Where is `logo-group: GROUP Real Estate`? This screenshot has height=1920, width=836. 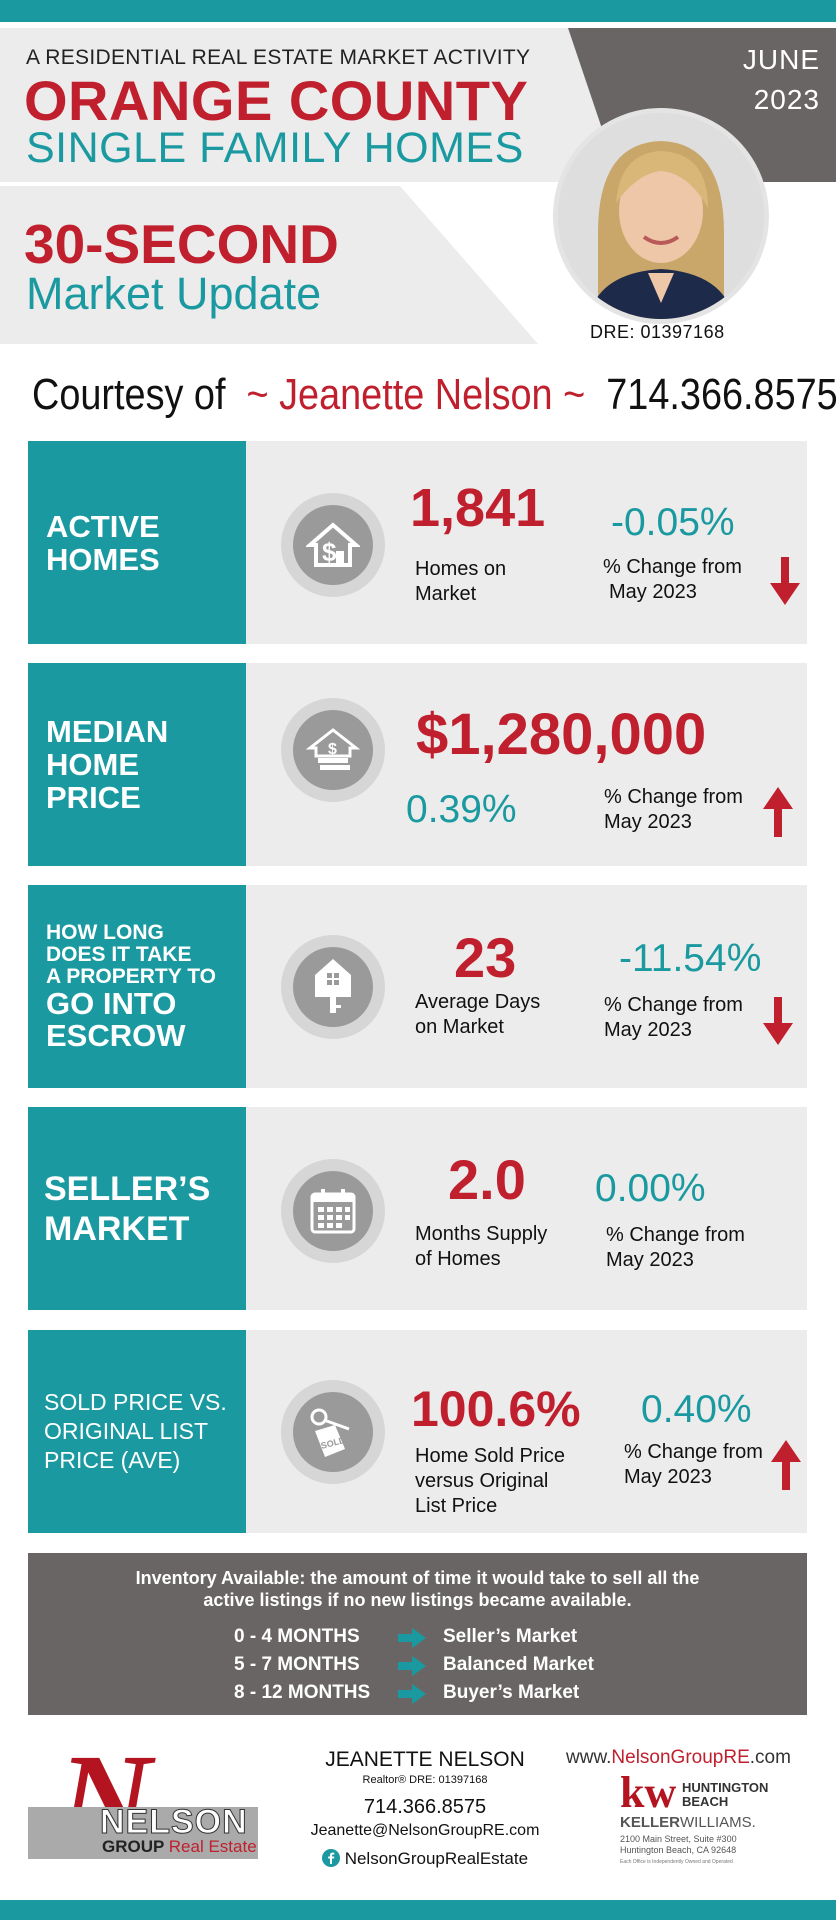 logo-group: GROUP Real Estate is located at coordinates (179, 1847).